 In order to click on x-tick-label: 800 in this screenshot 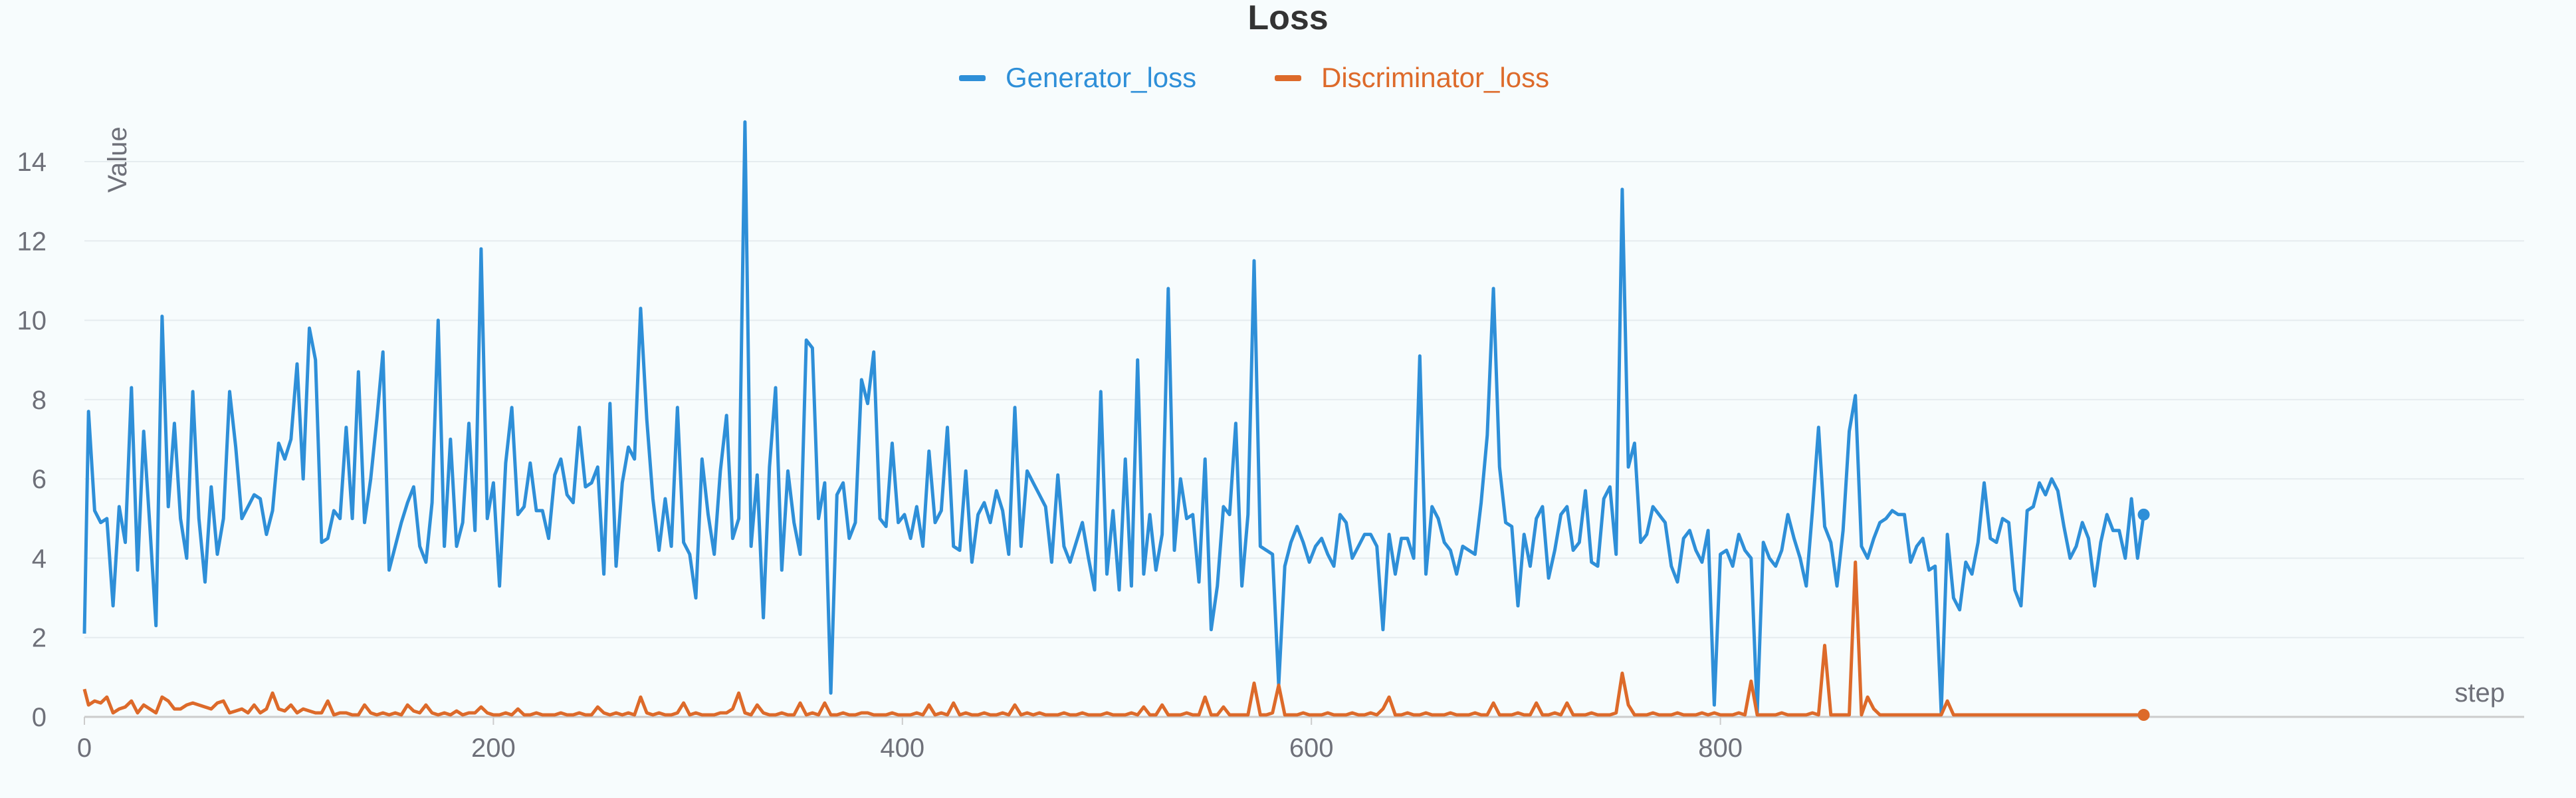, I will do `click(1720, 748)`.